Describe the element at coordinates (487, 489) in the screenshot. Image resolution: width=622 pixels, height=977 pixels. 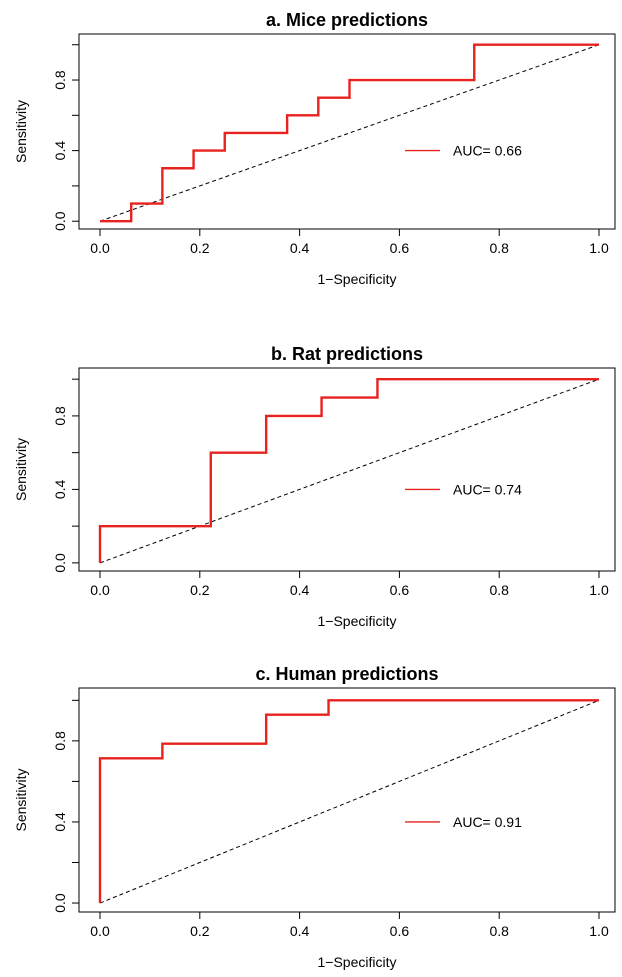
I see `legend-label: AUC= 0.74` at that location.